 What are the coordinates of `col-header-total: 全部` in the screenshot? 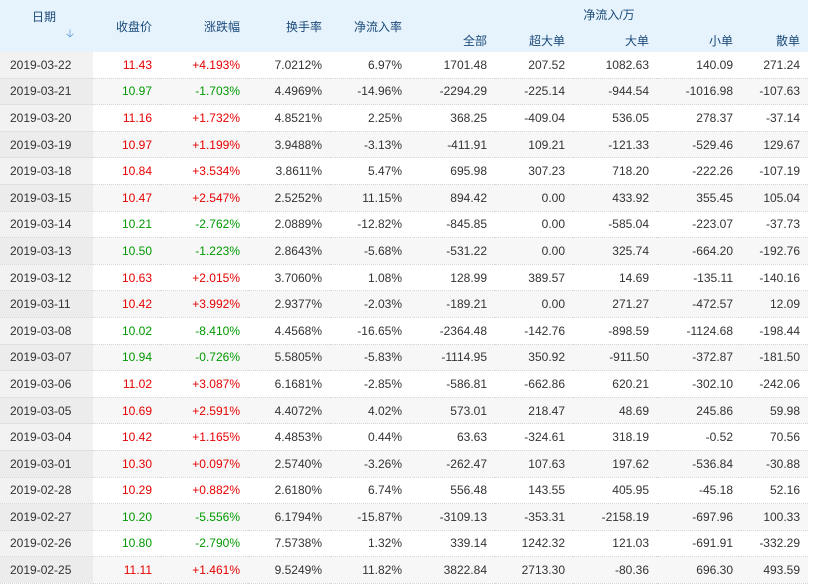 It's located at (452, 40).